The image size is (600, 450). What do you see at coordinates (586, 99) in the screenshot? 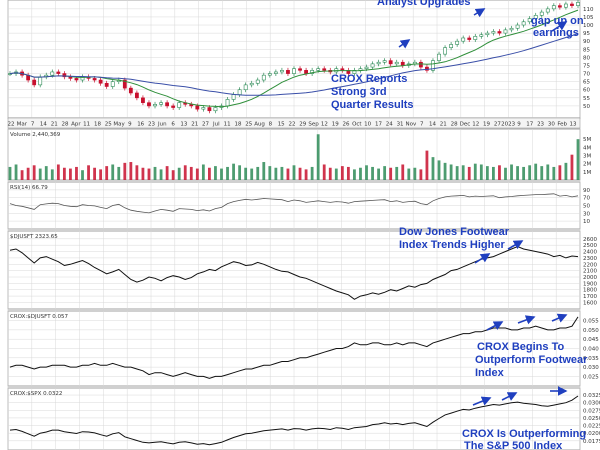
I see `price-panel-y-tick-label: 55` at bounding box center [586, 99].